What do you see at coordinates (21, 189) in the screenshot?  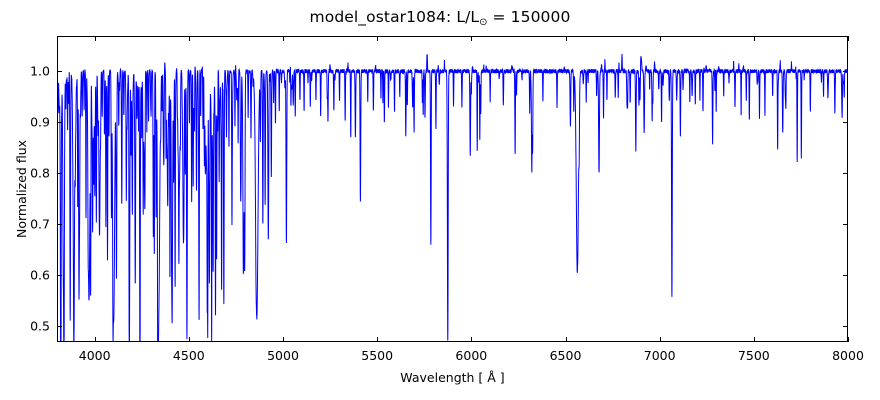 I see `y-axis-label: Normalized flux` at bounding box center [21, 189].